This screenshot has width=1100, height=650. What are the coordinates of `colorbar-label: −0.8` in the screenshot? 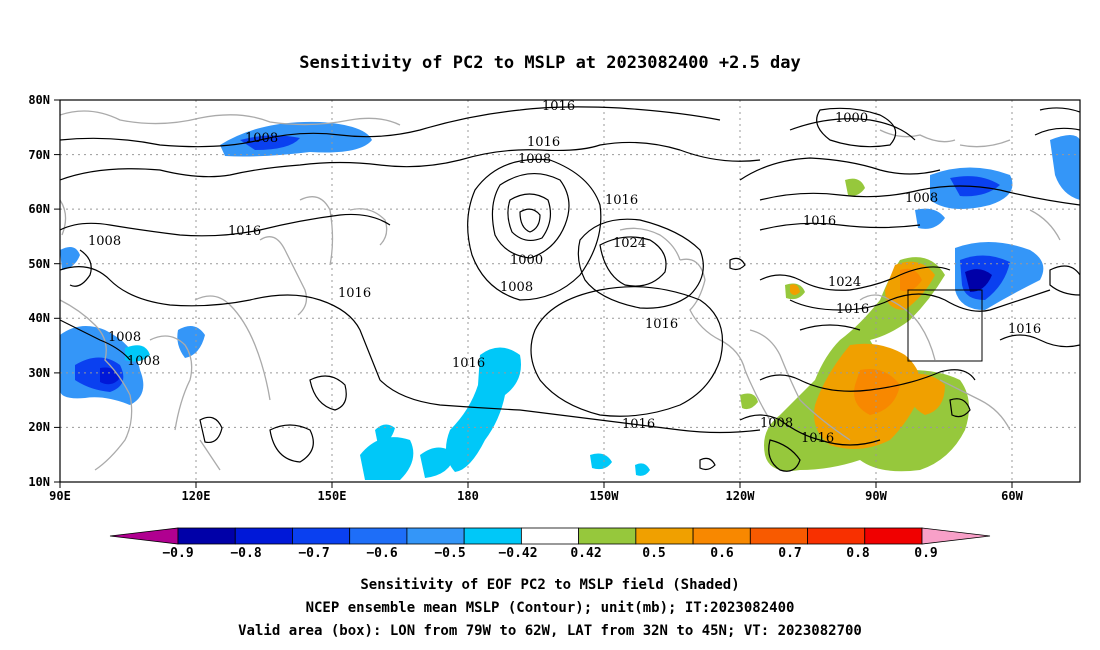 It's located at (245, 553).